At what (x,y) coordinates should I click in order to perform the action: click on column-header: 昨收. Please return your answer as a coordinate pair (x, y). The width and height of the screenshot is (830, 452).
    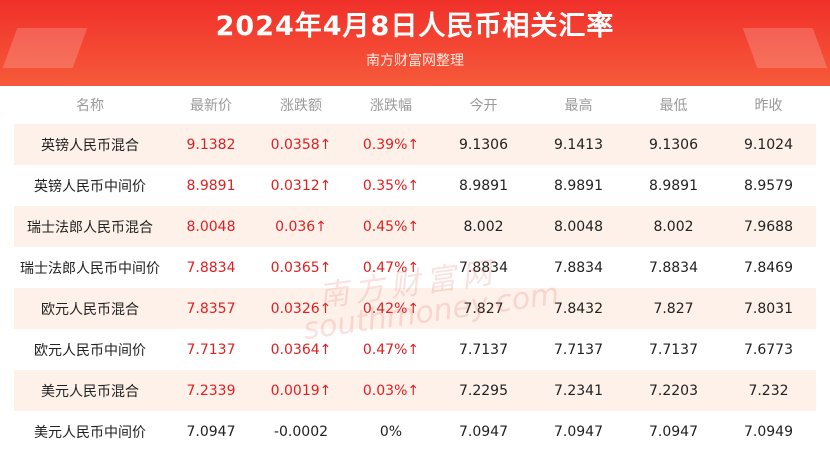
    Looking at the image, I should click on (768, 106).